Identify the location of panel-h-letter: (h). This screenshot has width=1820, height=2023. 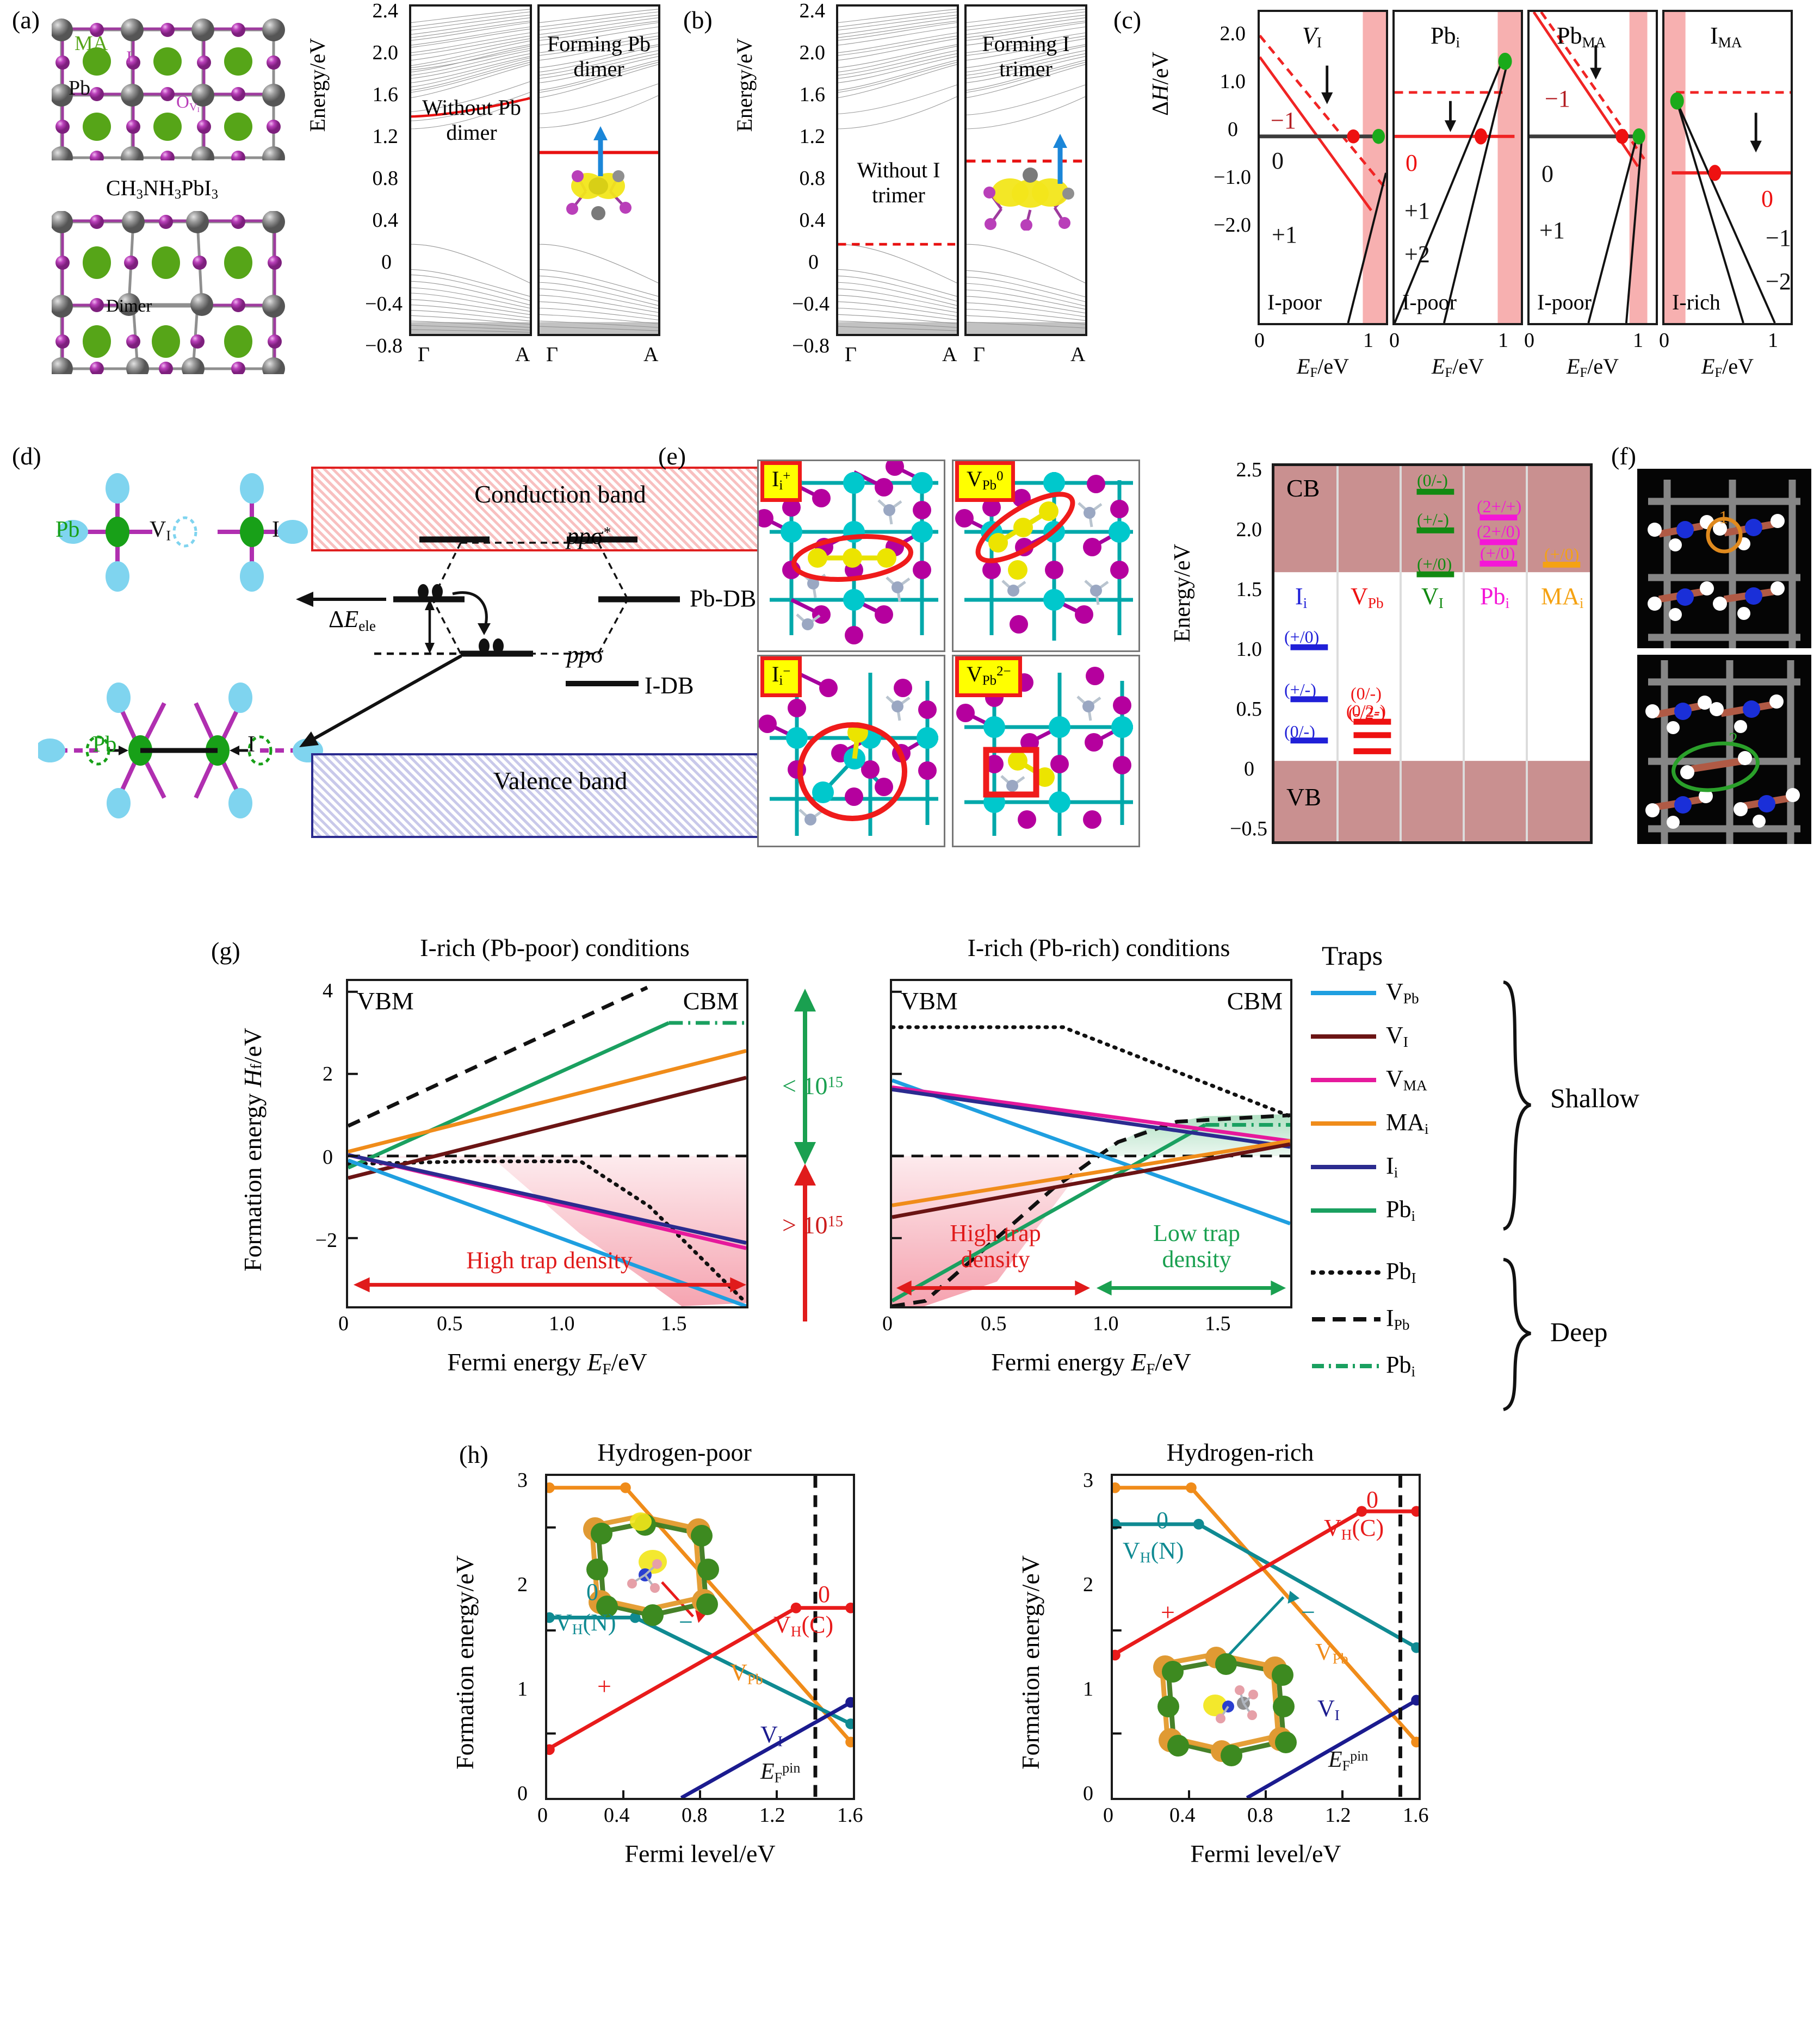
(473, 1454).